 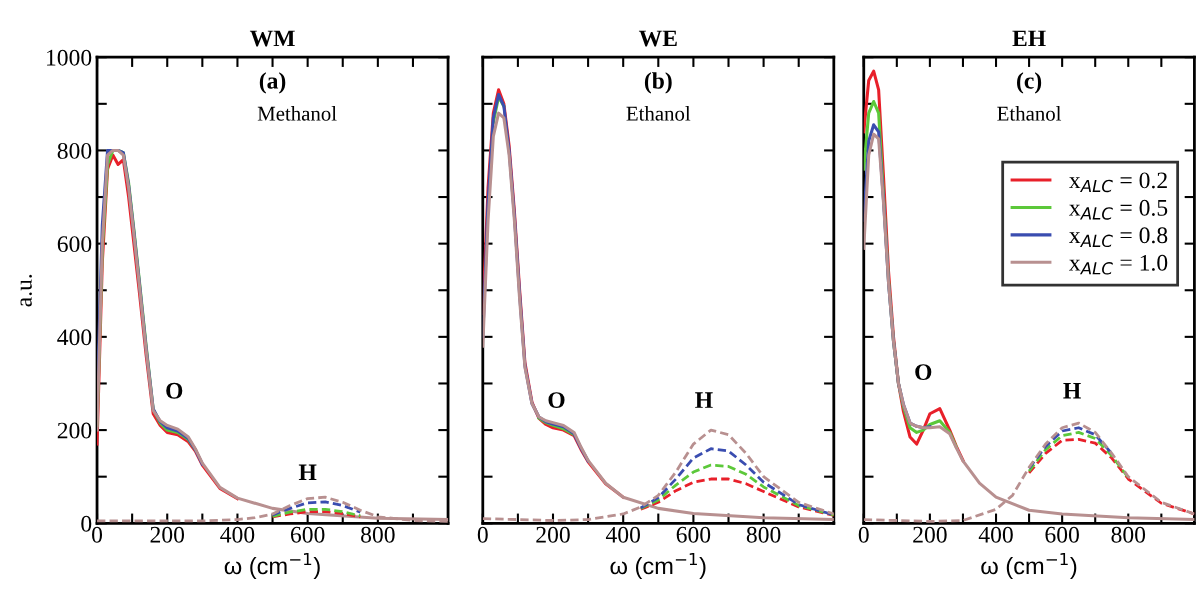 I want to click on legend-label: x$_{ALC}$ = 0.8, so click(x=1118, y=237).